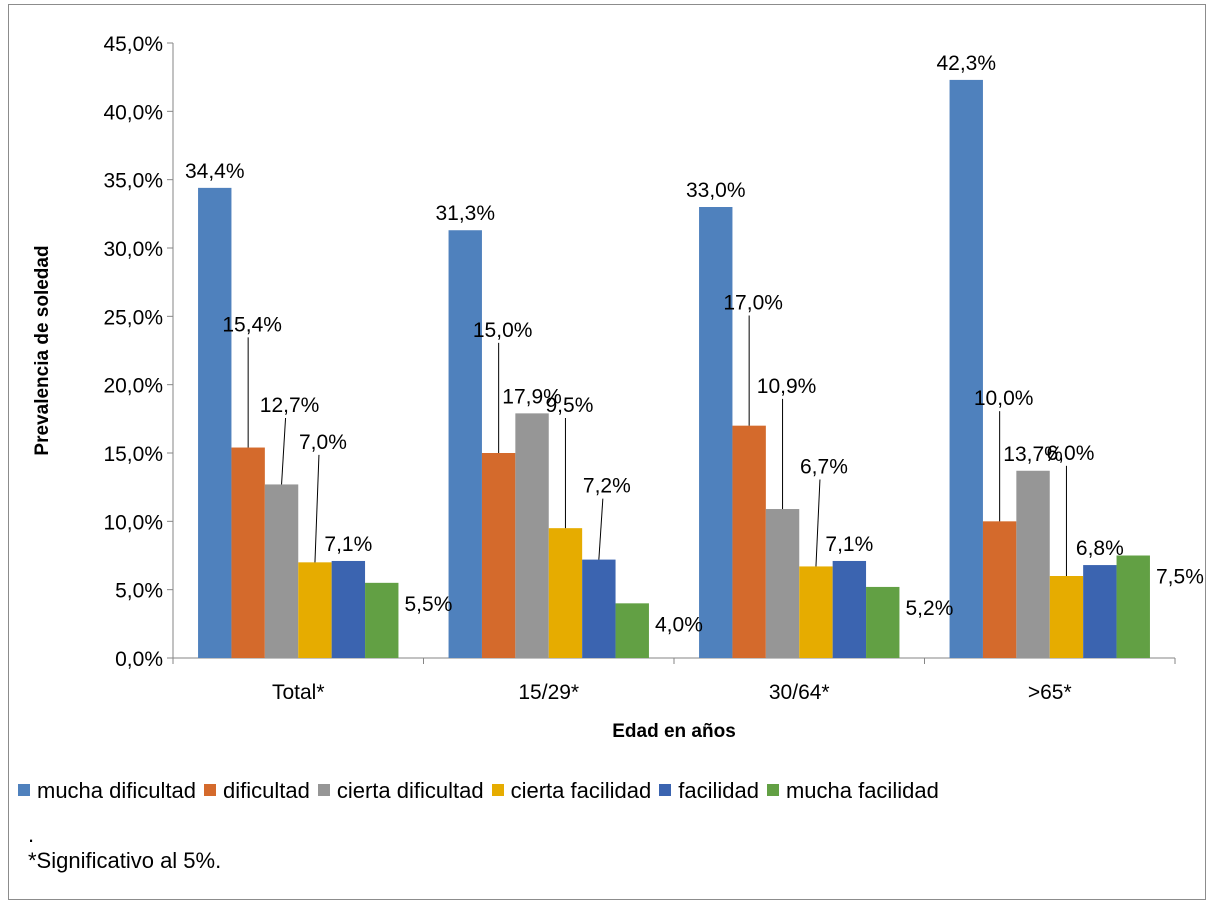  What do you see at coordinates (716, 190) in the screenshot?
I see `data-label: 33,0%` at bounding box center [716, 190].